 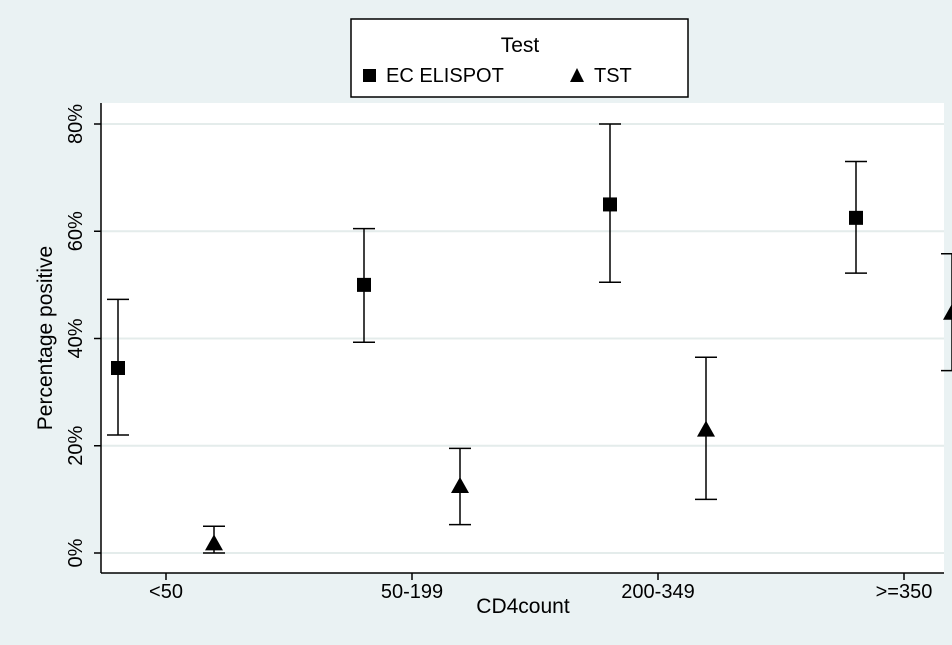 What do you see at coordinates (445, 76) in the screenshot?
I see `legend-label-ec-elispot: EC ELISPOT` at bounding box center [445, 76].